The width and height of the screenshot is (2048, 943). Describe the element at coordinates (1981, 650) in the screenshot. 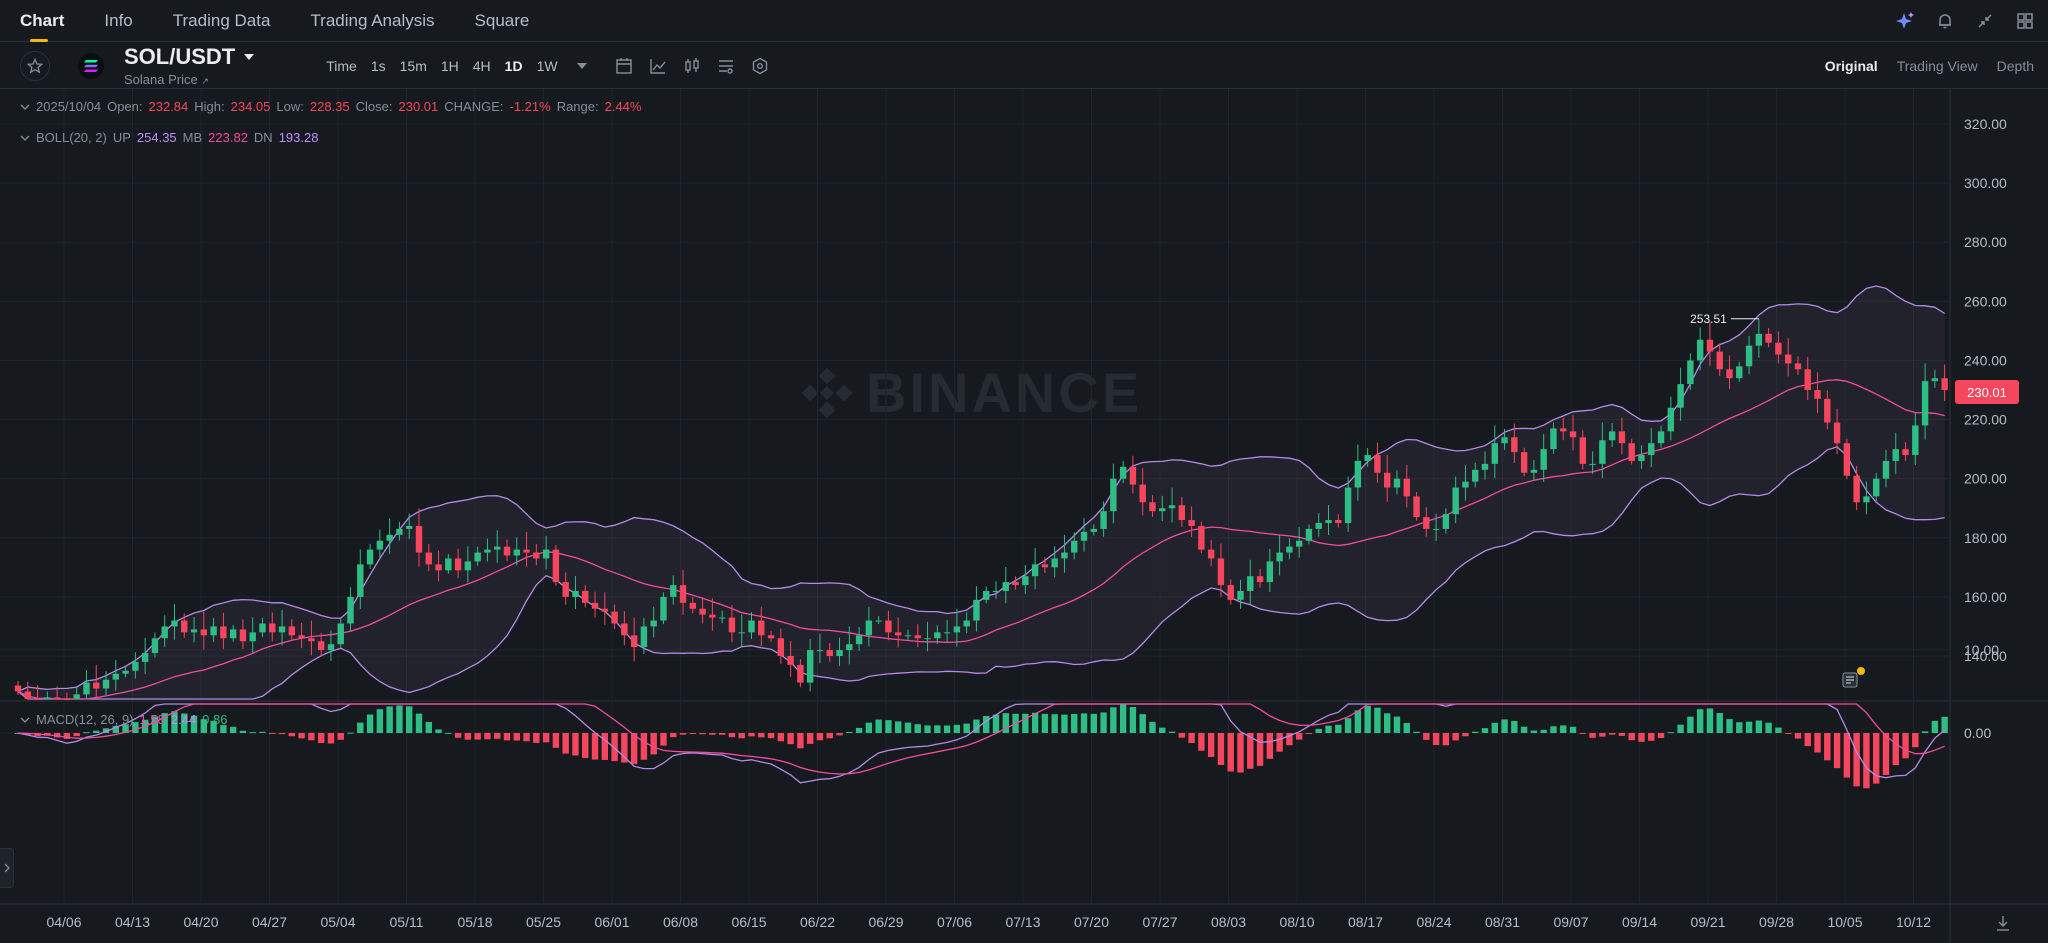

I see `macd-tick-label: 10.00` at that location.